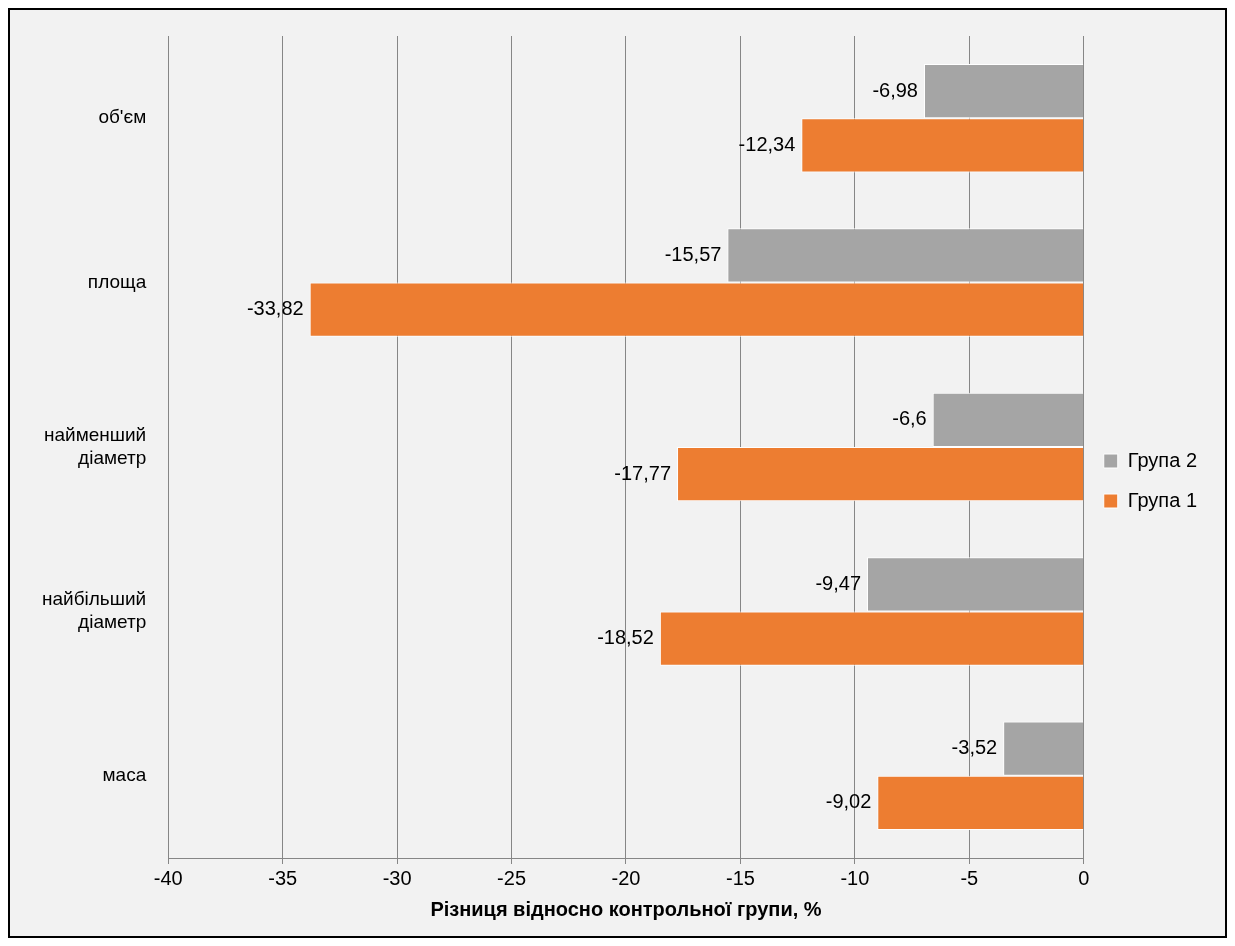  I want to click on data-label: -9,47, so click(838, 582).